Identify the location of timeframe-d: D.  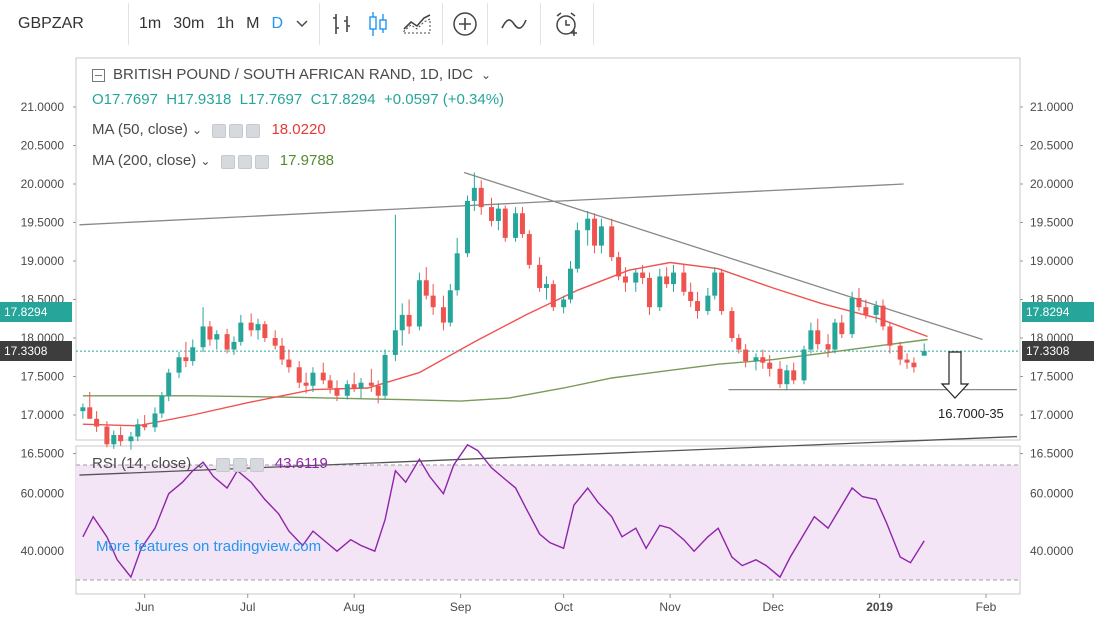
(277, 23).